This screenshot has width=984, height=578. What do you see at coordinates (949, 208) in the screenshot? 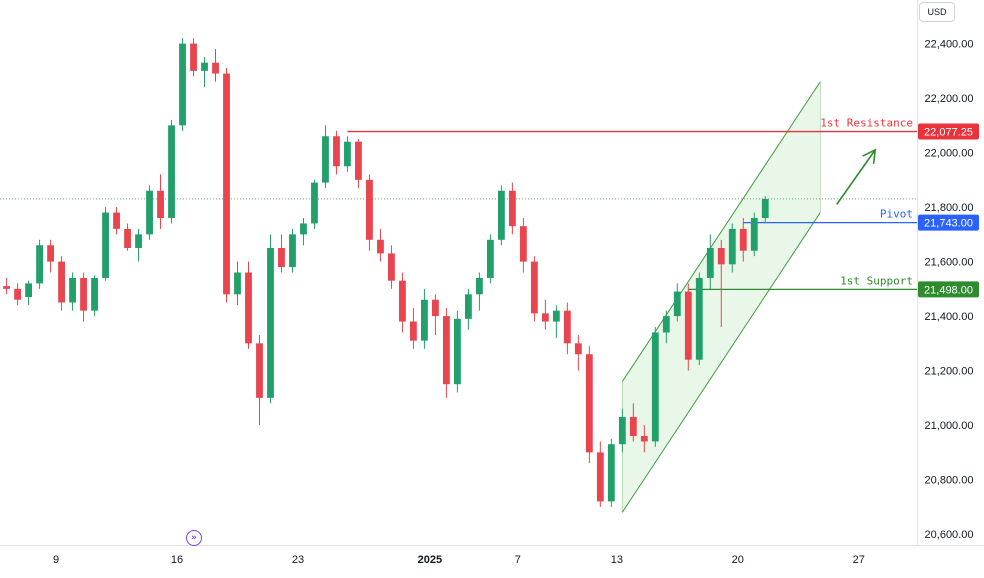
I see `y-tick-label: 21,800.00` at bounding box center [949, 208].